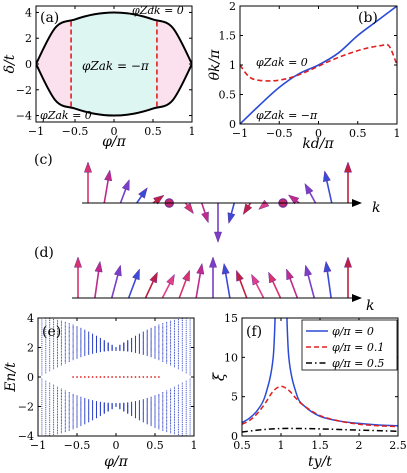  I want to click on panel-d-spin-shaft, so click(183, 287).